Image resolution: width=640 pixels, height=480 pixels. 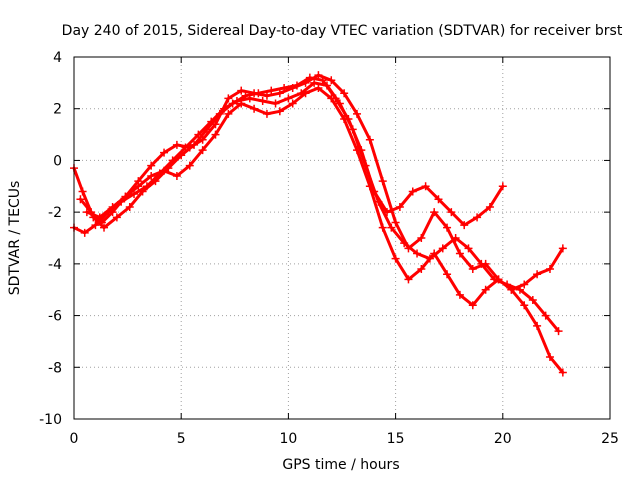 I want to click on y-tick-label: -2, so click(x=55, y=213).